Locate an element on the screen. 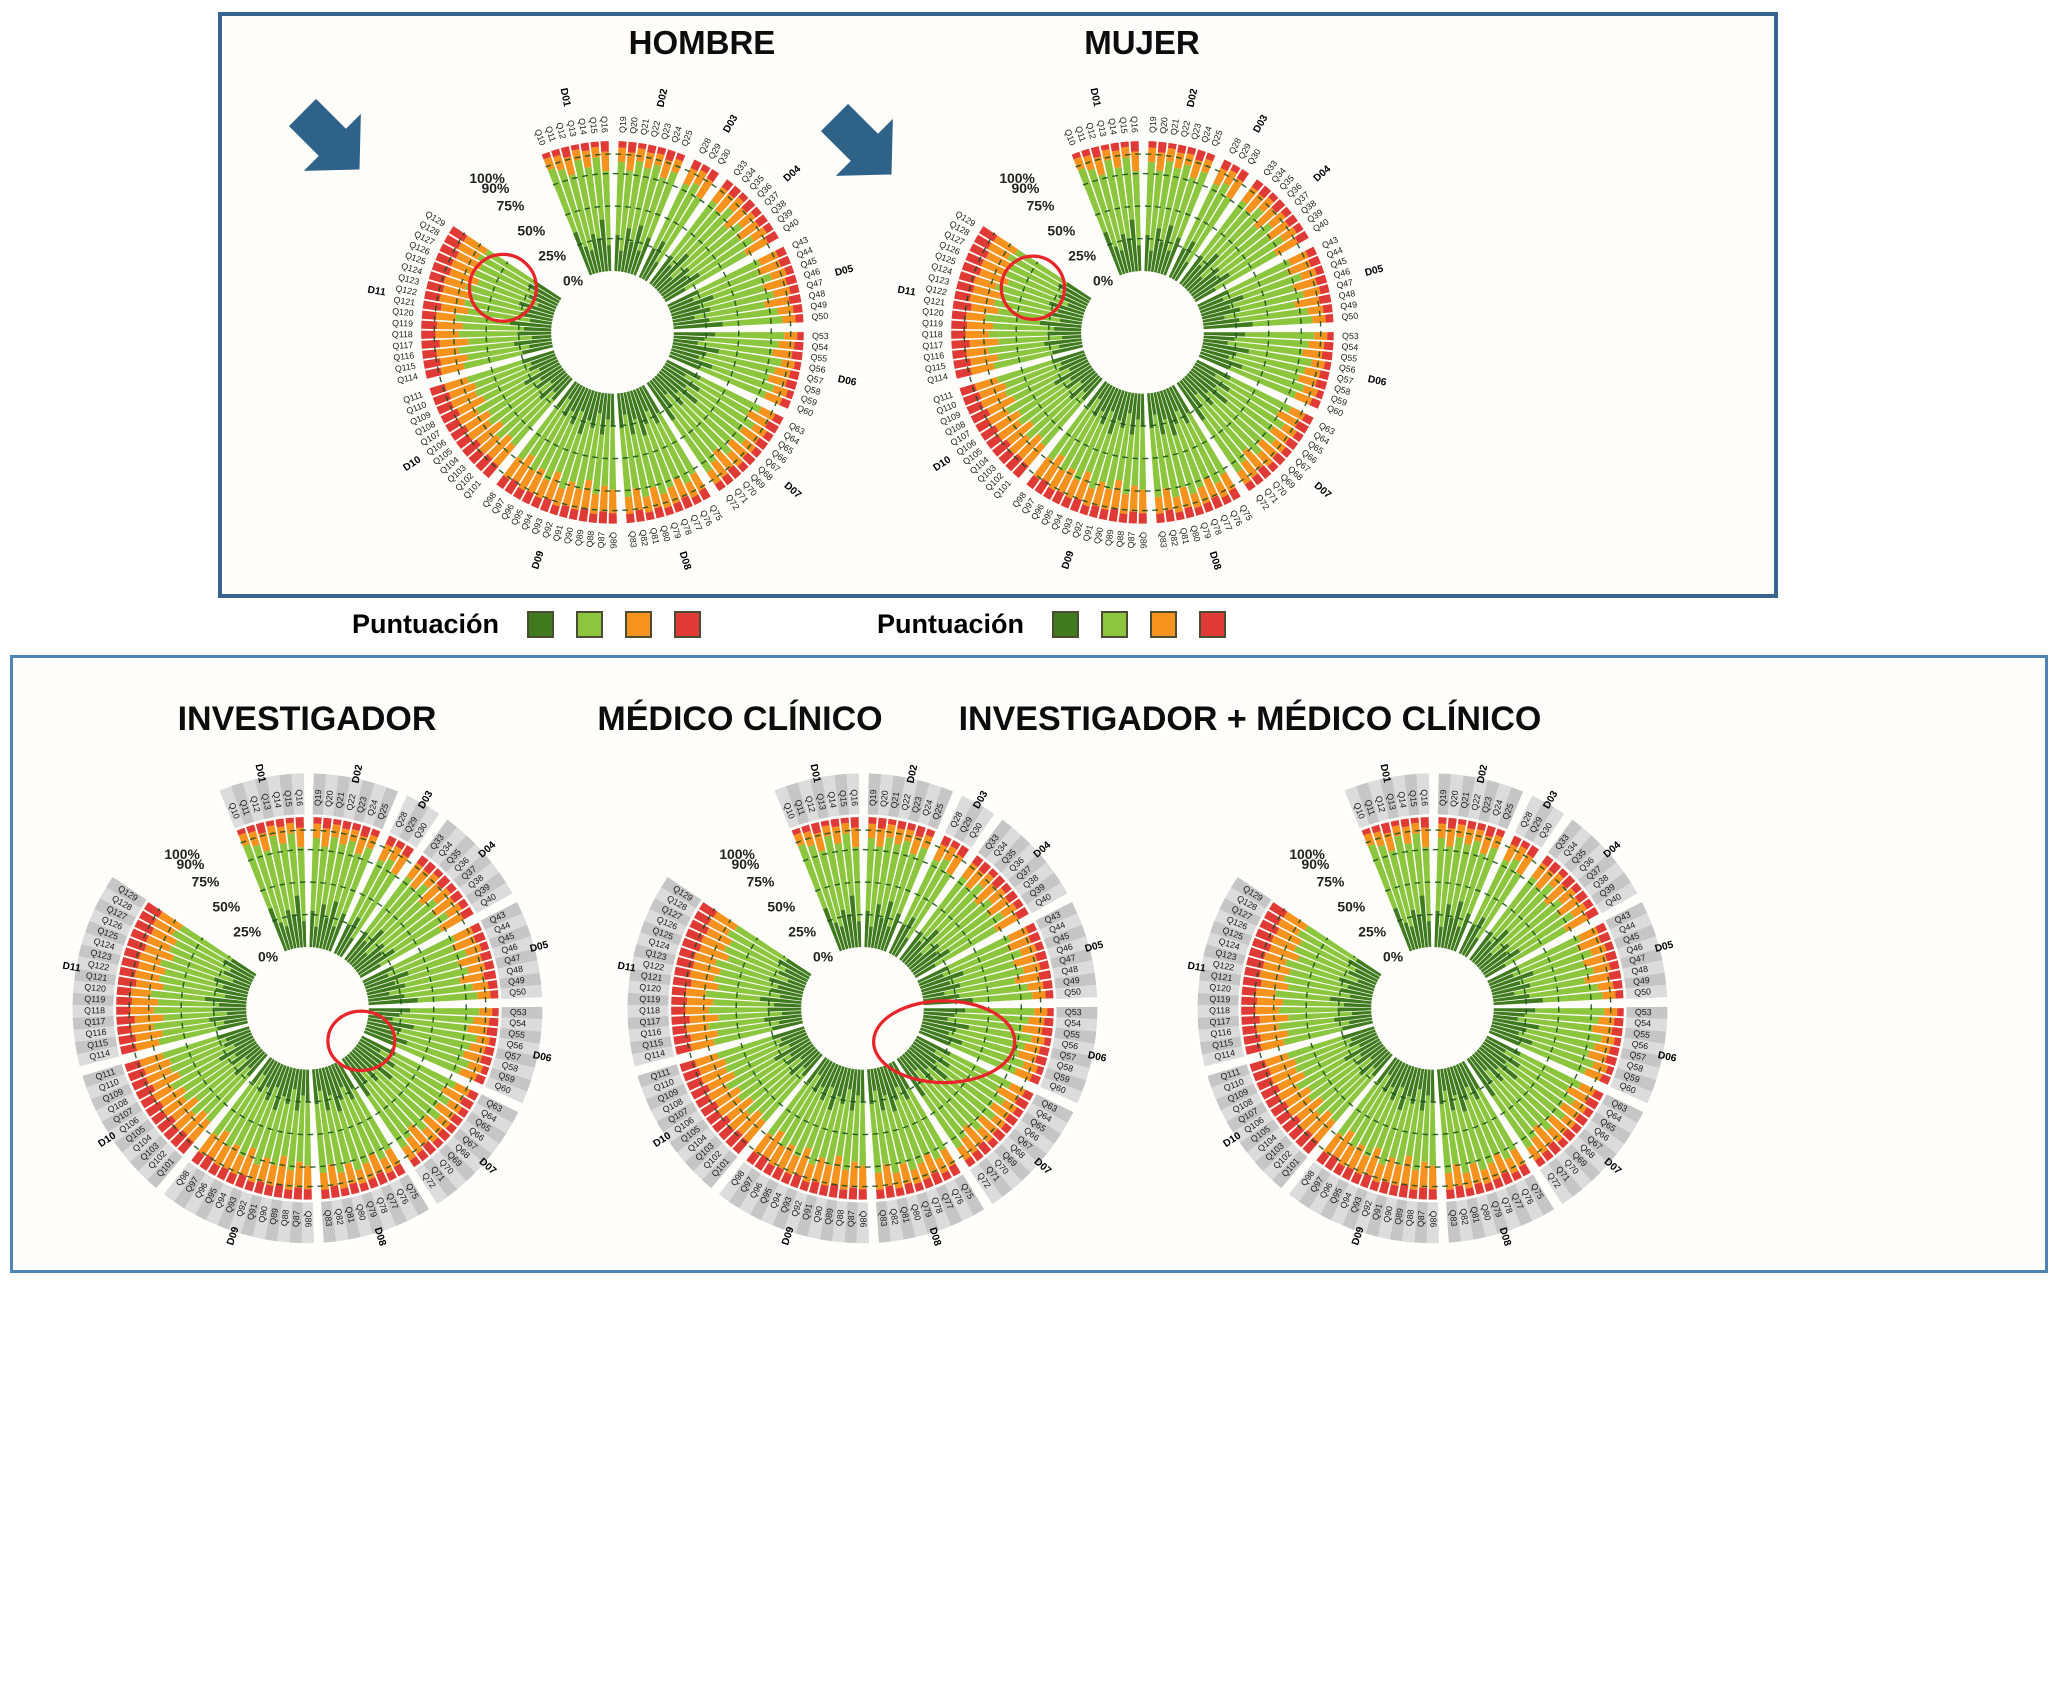 The image size is (2055, 1685). question-label: Q14 is located at coordinates (832, 800).